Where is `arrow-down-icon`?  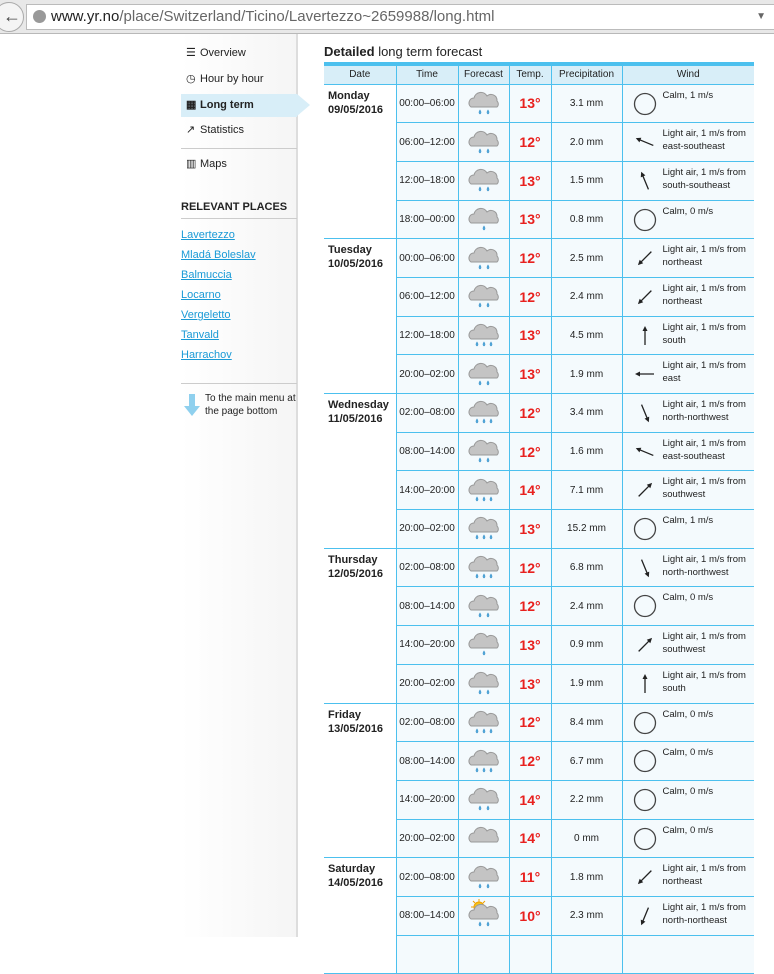 arrow-down-icon is located at coordinates (192, 405).